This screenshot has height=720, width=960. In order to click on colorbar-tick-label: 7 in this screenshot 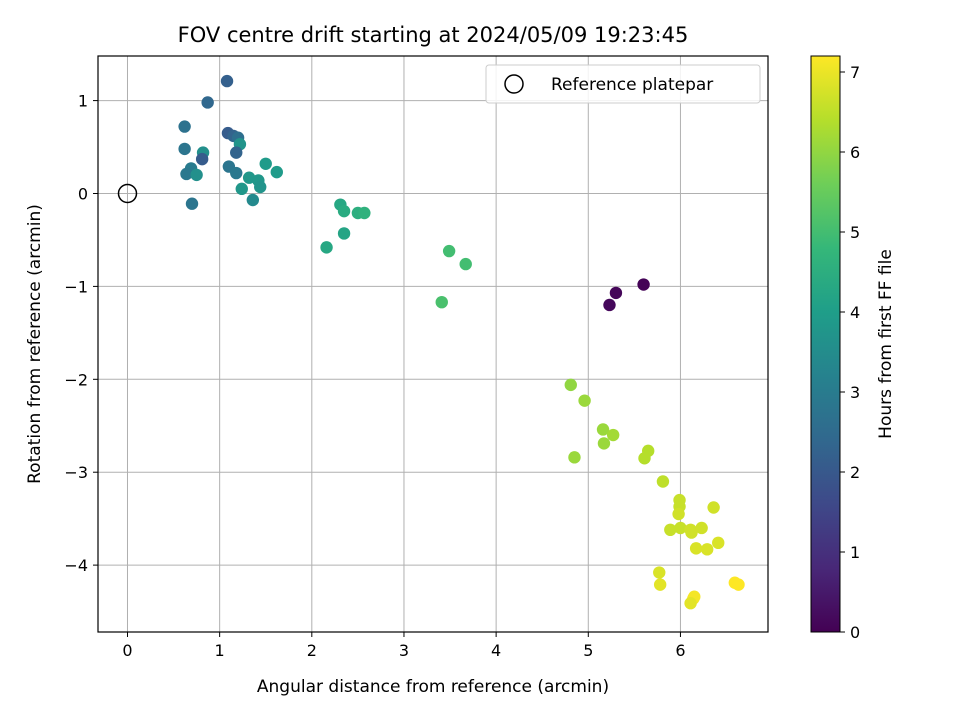, I will do `click(855, 72)`.